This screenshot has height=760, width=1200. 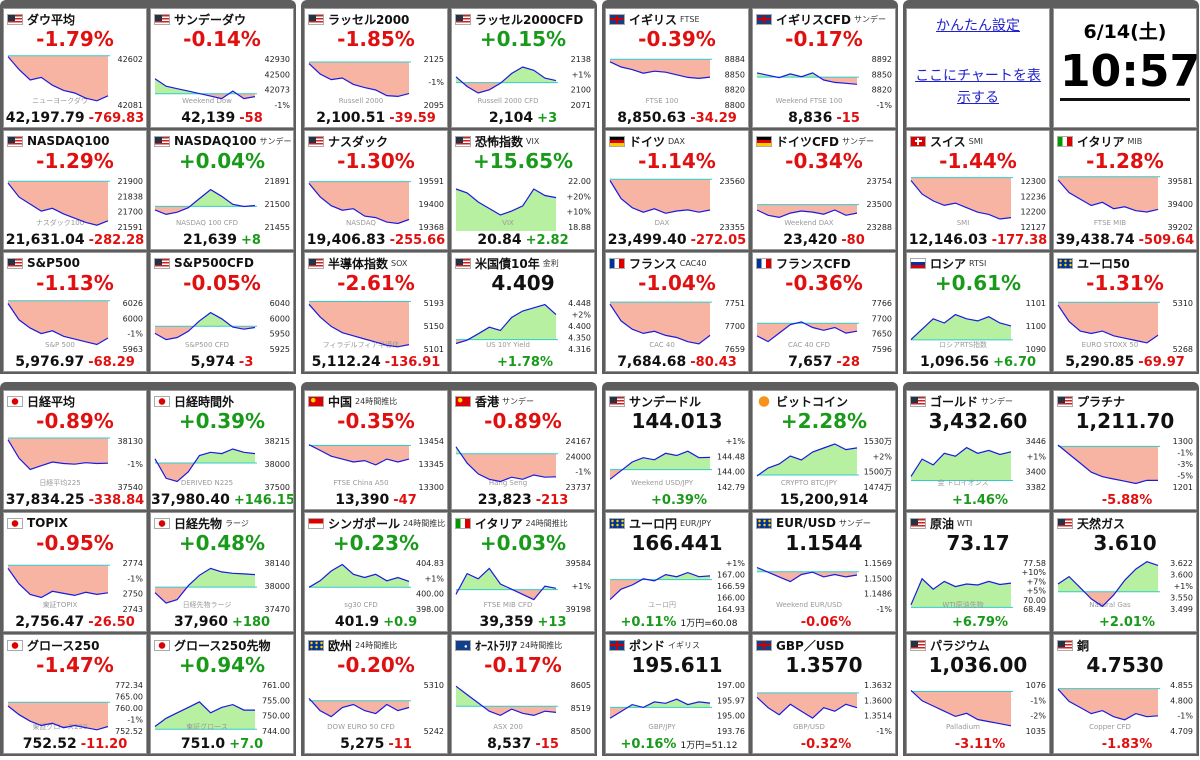 I want to click on sparkline-chart: FTSE China A50 13454 13345 13300, so click(x=376, y=464).